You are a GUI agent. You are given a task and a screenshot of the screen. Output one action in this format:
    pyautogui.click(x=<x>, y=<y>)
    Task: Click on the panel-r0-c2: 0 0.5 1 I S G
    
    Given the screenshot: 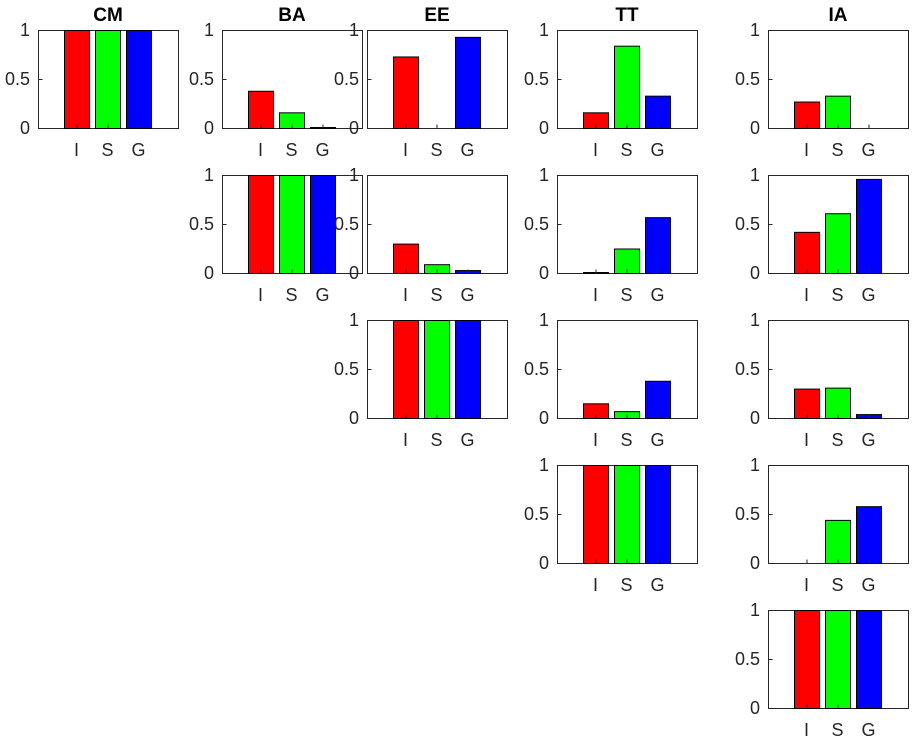 What is the action you would take?
    pyautogui.click(x=421, y=90)
    